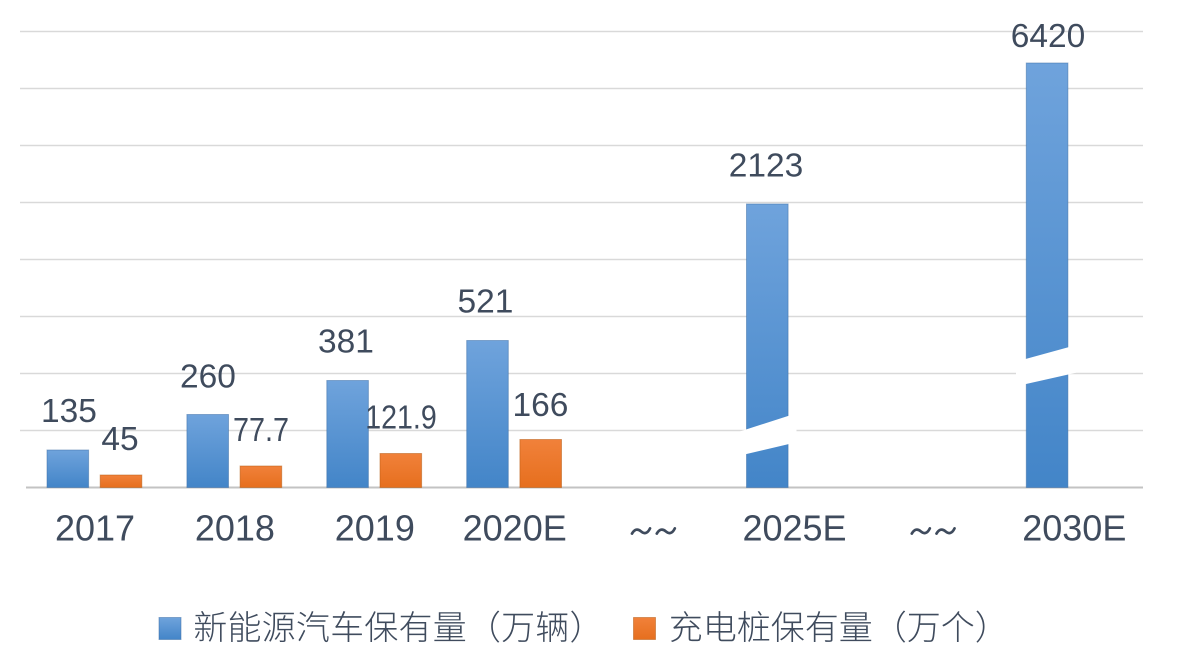 Image resolution: width=1192 pixels, height=667 pixels. What do you see at coordinates (401, 417) in the screenshot?
I see `svg-text: 121.9` at bounding box center [401, 417].